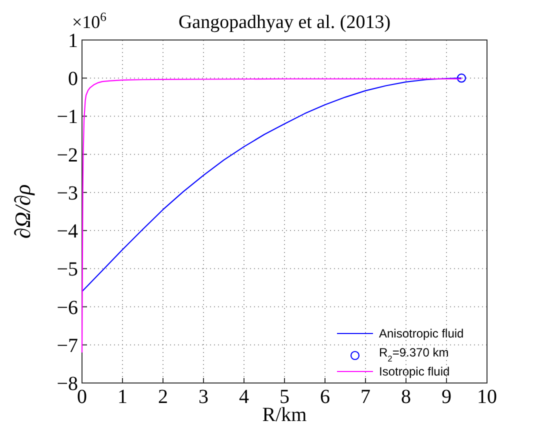 The image size is (539, 425). What do you see at coordinates (284, 22) in the screenshot?
I see `chart-title: Gangopadhyay et al. (2013)` at bounding box center [284, 22].